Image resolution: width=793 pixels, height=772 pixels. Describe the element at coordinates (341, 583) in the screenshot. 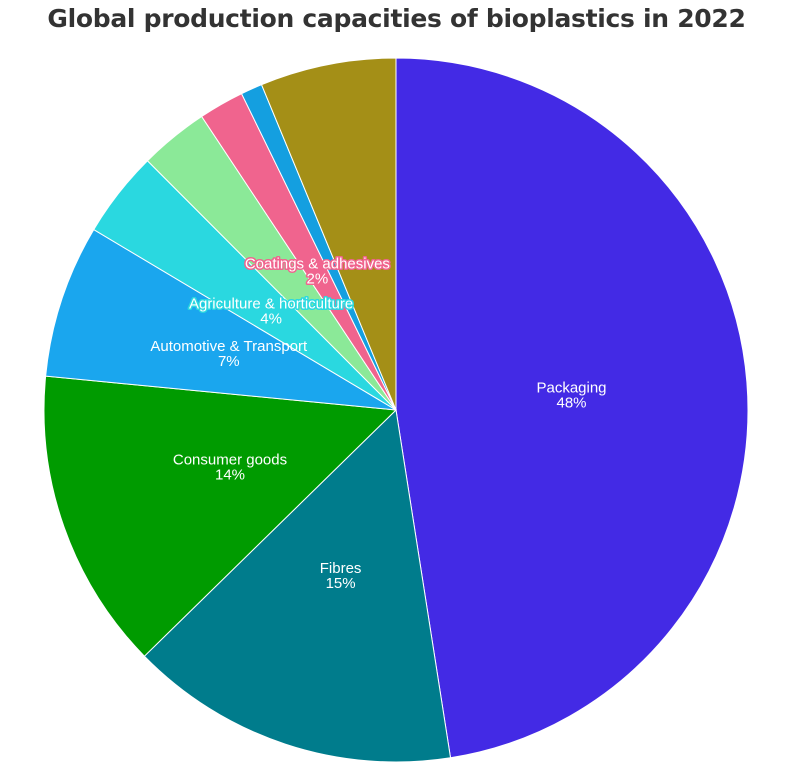

I see `slice-percent-fibres: 15%` at that location.